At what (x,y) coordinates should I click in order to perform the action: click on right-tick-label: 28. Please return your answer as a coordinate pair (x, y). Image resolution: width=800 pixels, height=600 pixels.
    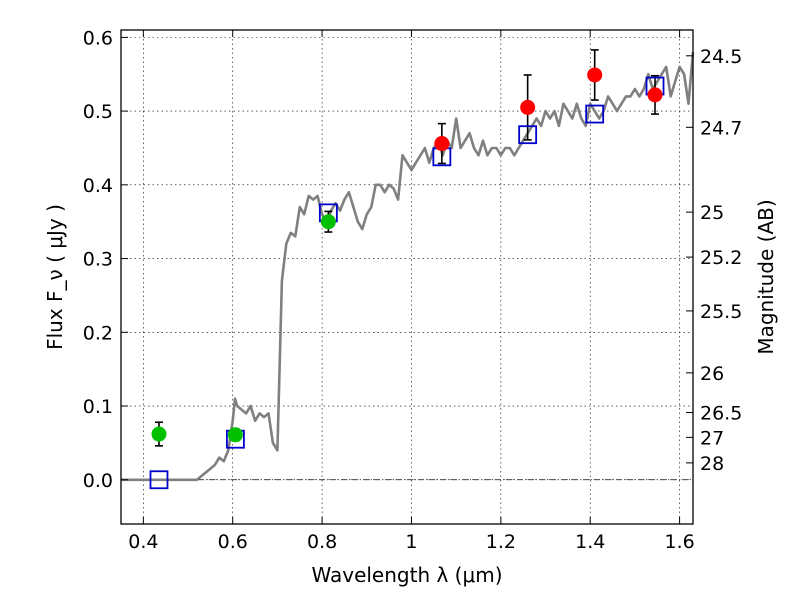
    Looking at the image, I should click on (712, 464).